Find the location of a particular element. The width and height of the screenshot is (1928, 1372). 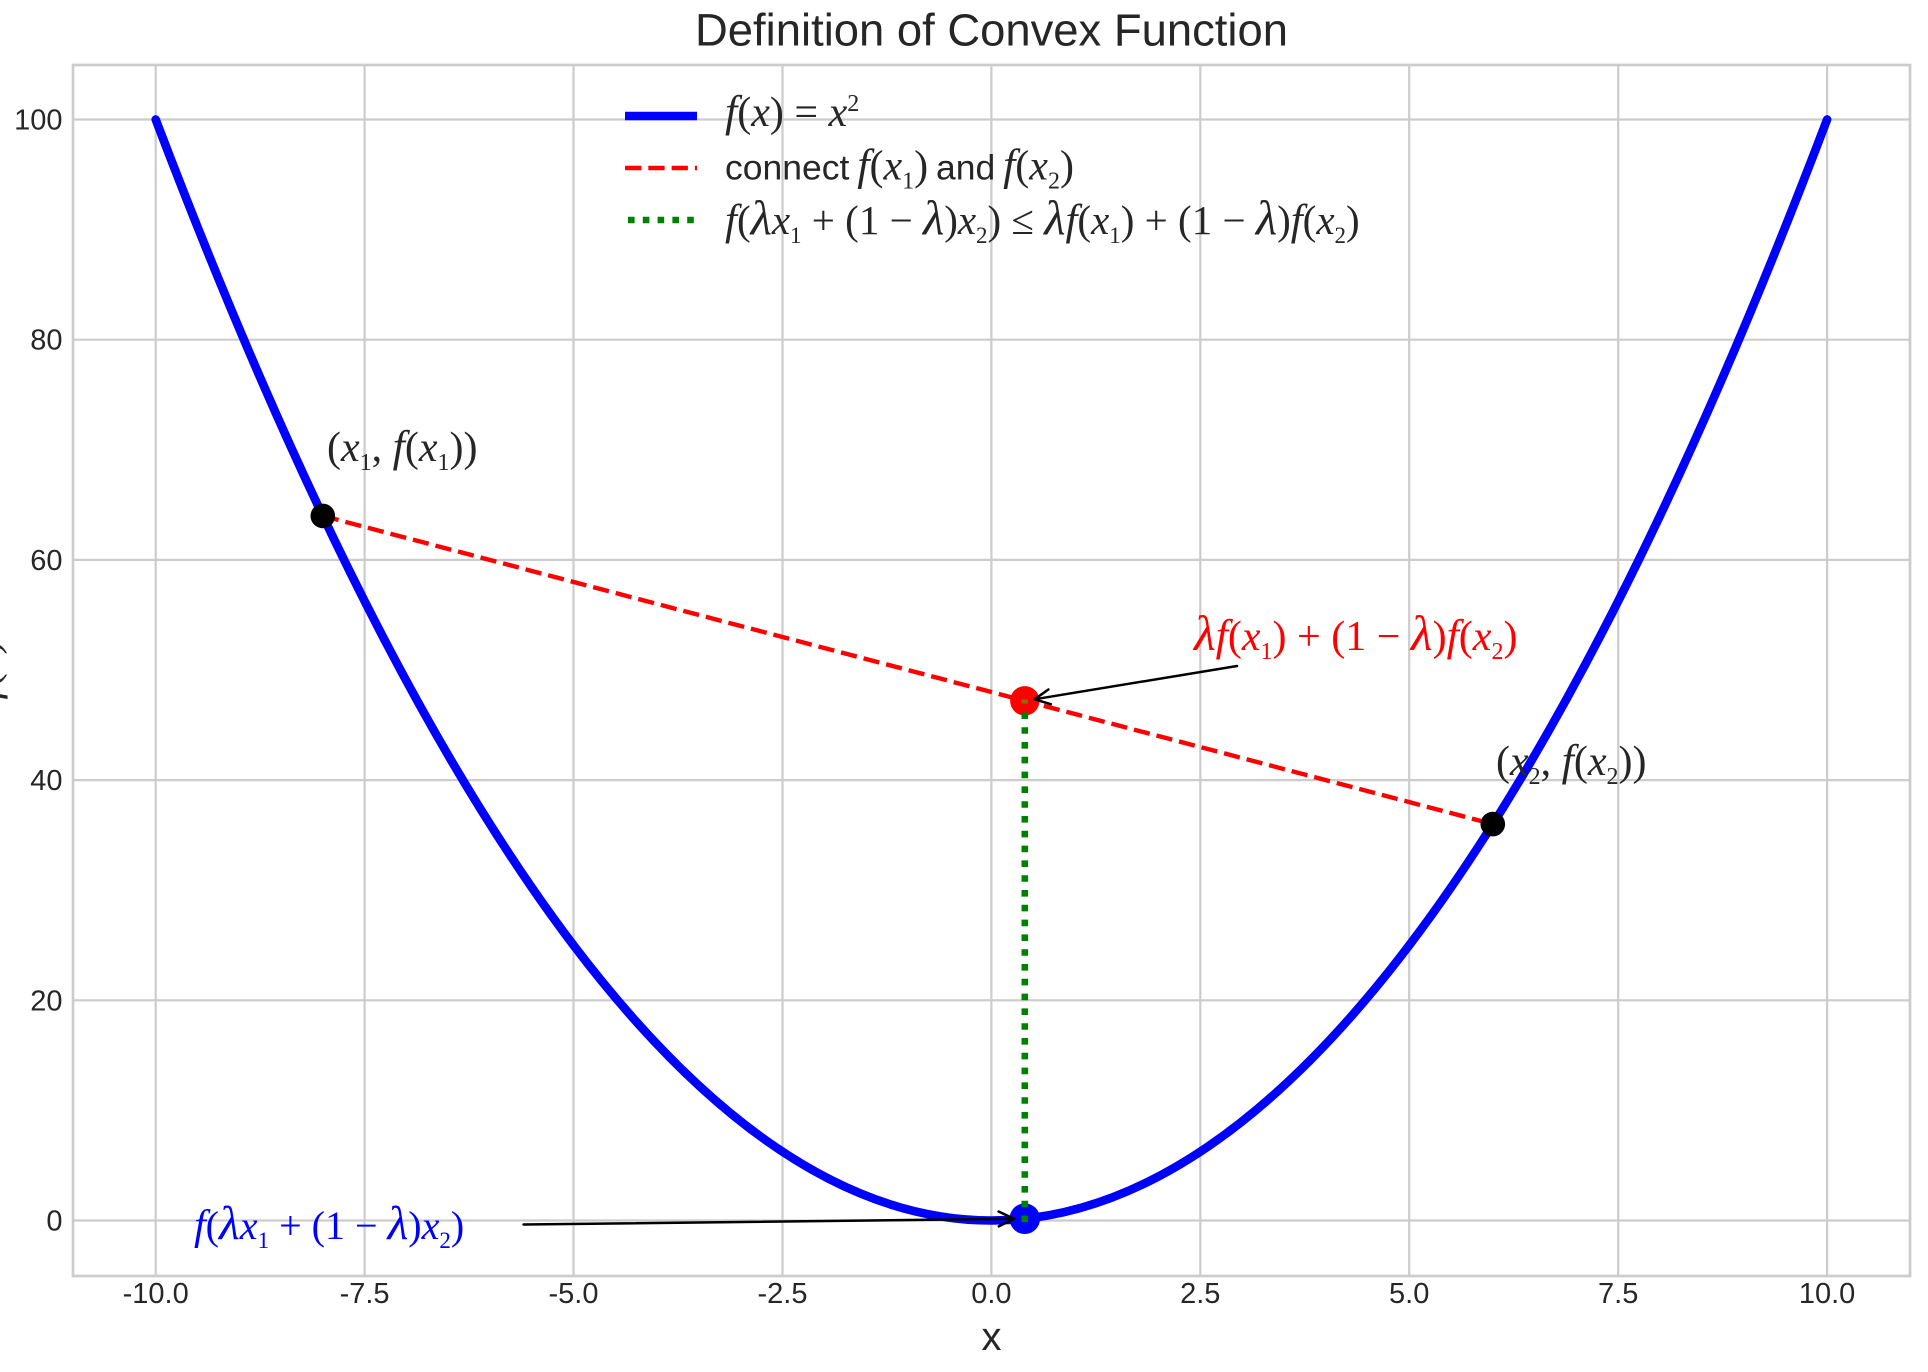

svg-text: 2.5 is located at coordinates (1200, 1294).